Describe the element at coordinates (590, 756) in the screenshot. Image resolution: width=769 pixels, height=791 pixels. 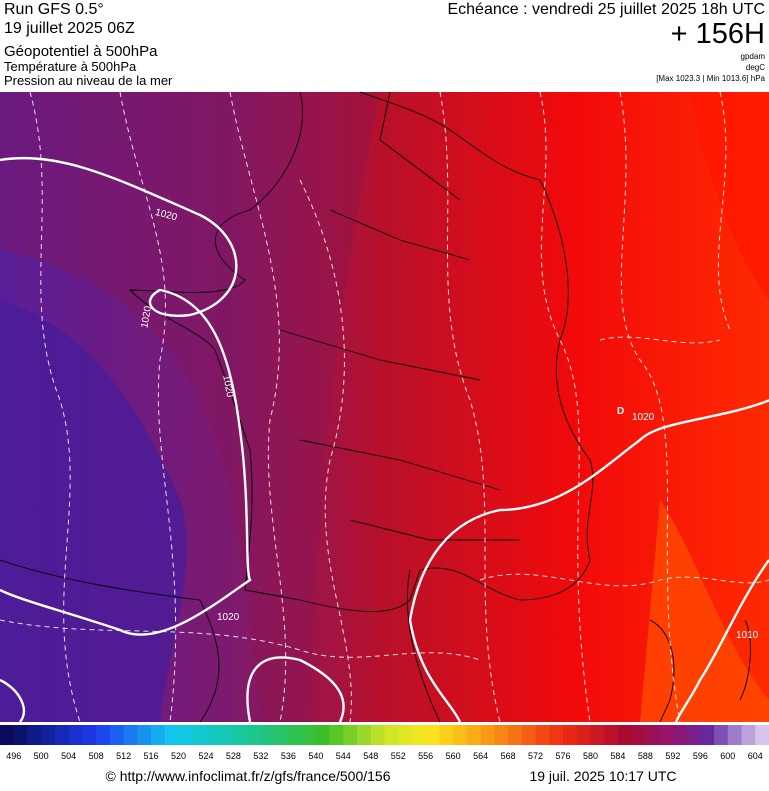
I see `colorbar-tick-label: 580` at that location.